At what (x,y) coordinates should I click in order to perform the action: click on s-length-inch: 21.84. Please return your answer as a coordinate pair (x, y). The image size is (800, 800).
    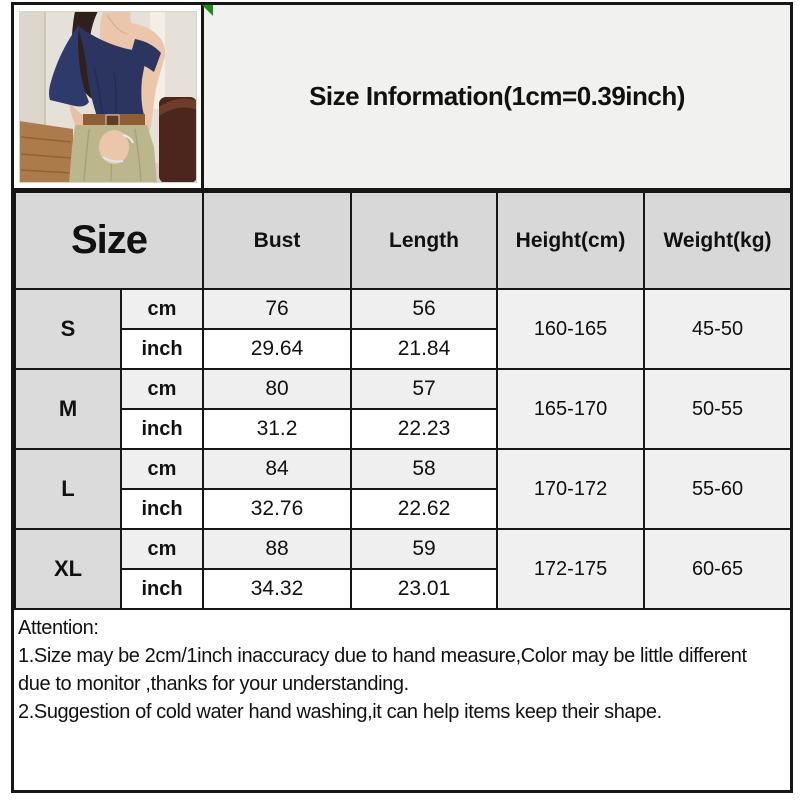
    Looking at the image, I should click on (424, 349).